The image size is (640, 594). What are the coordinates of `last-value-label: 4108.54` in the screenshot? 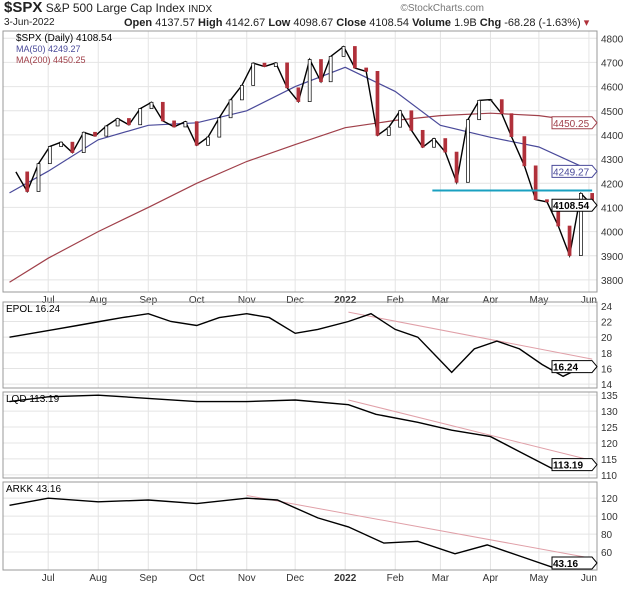 It's located at (571, 206).